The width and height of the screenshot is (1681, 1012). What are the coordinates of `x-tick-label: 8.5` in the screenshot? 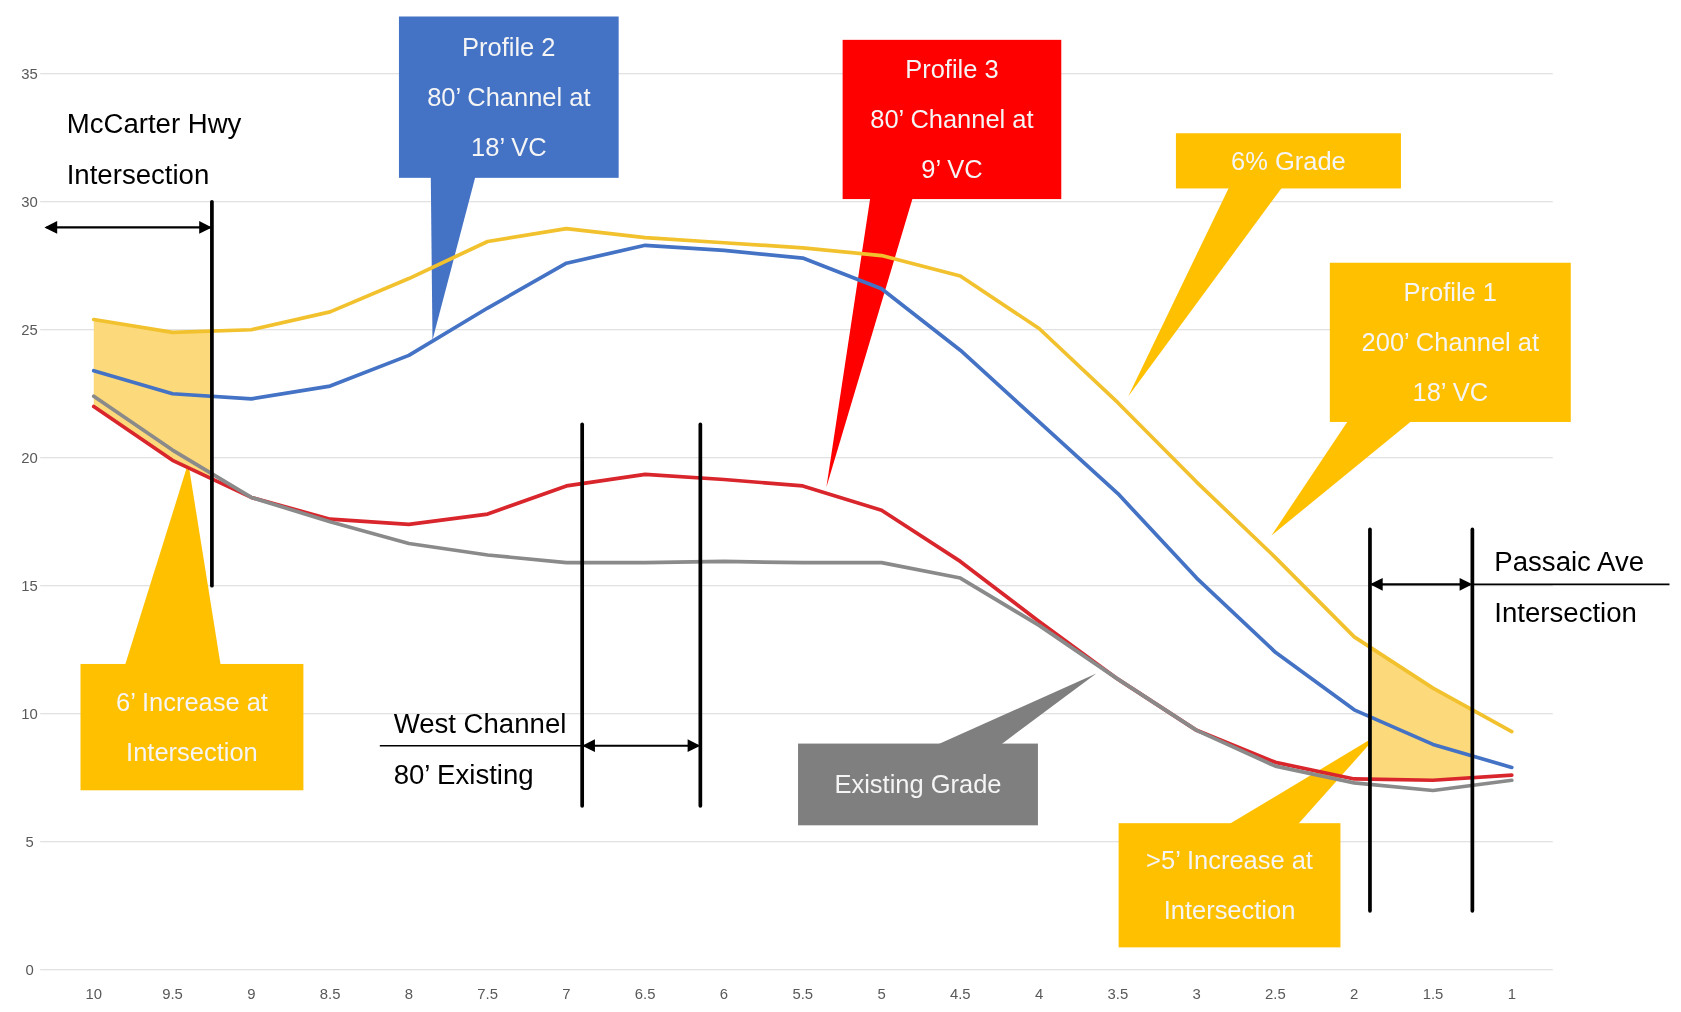 It's located at (330, 994).